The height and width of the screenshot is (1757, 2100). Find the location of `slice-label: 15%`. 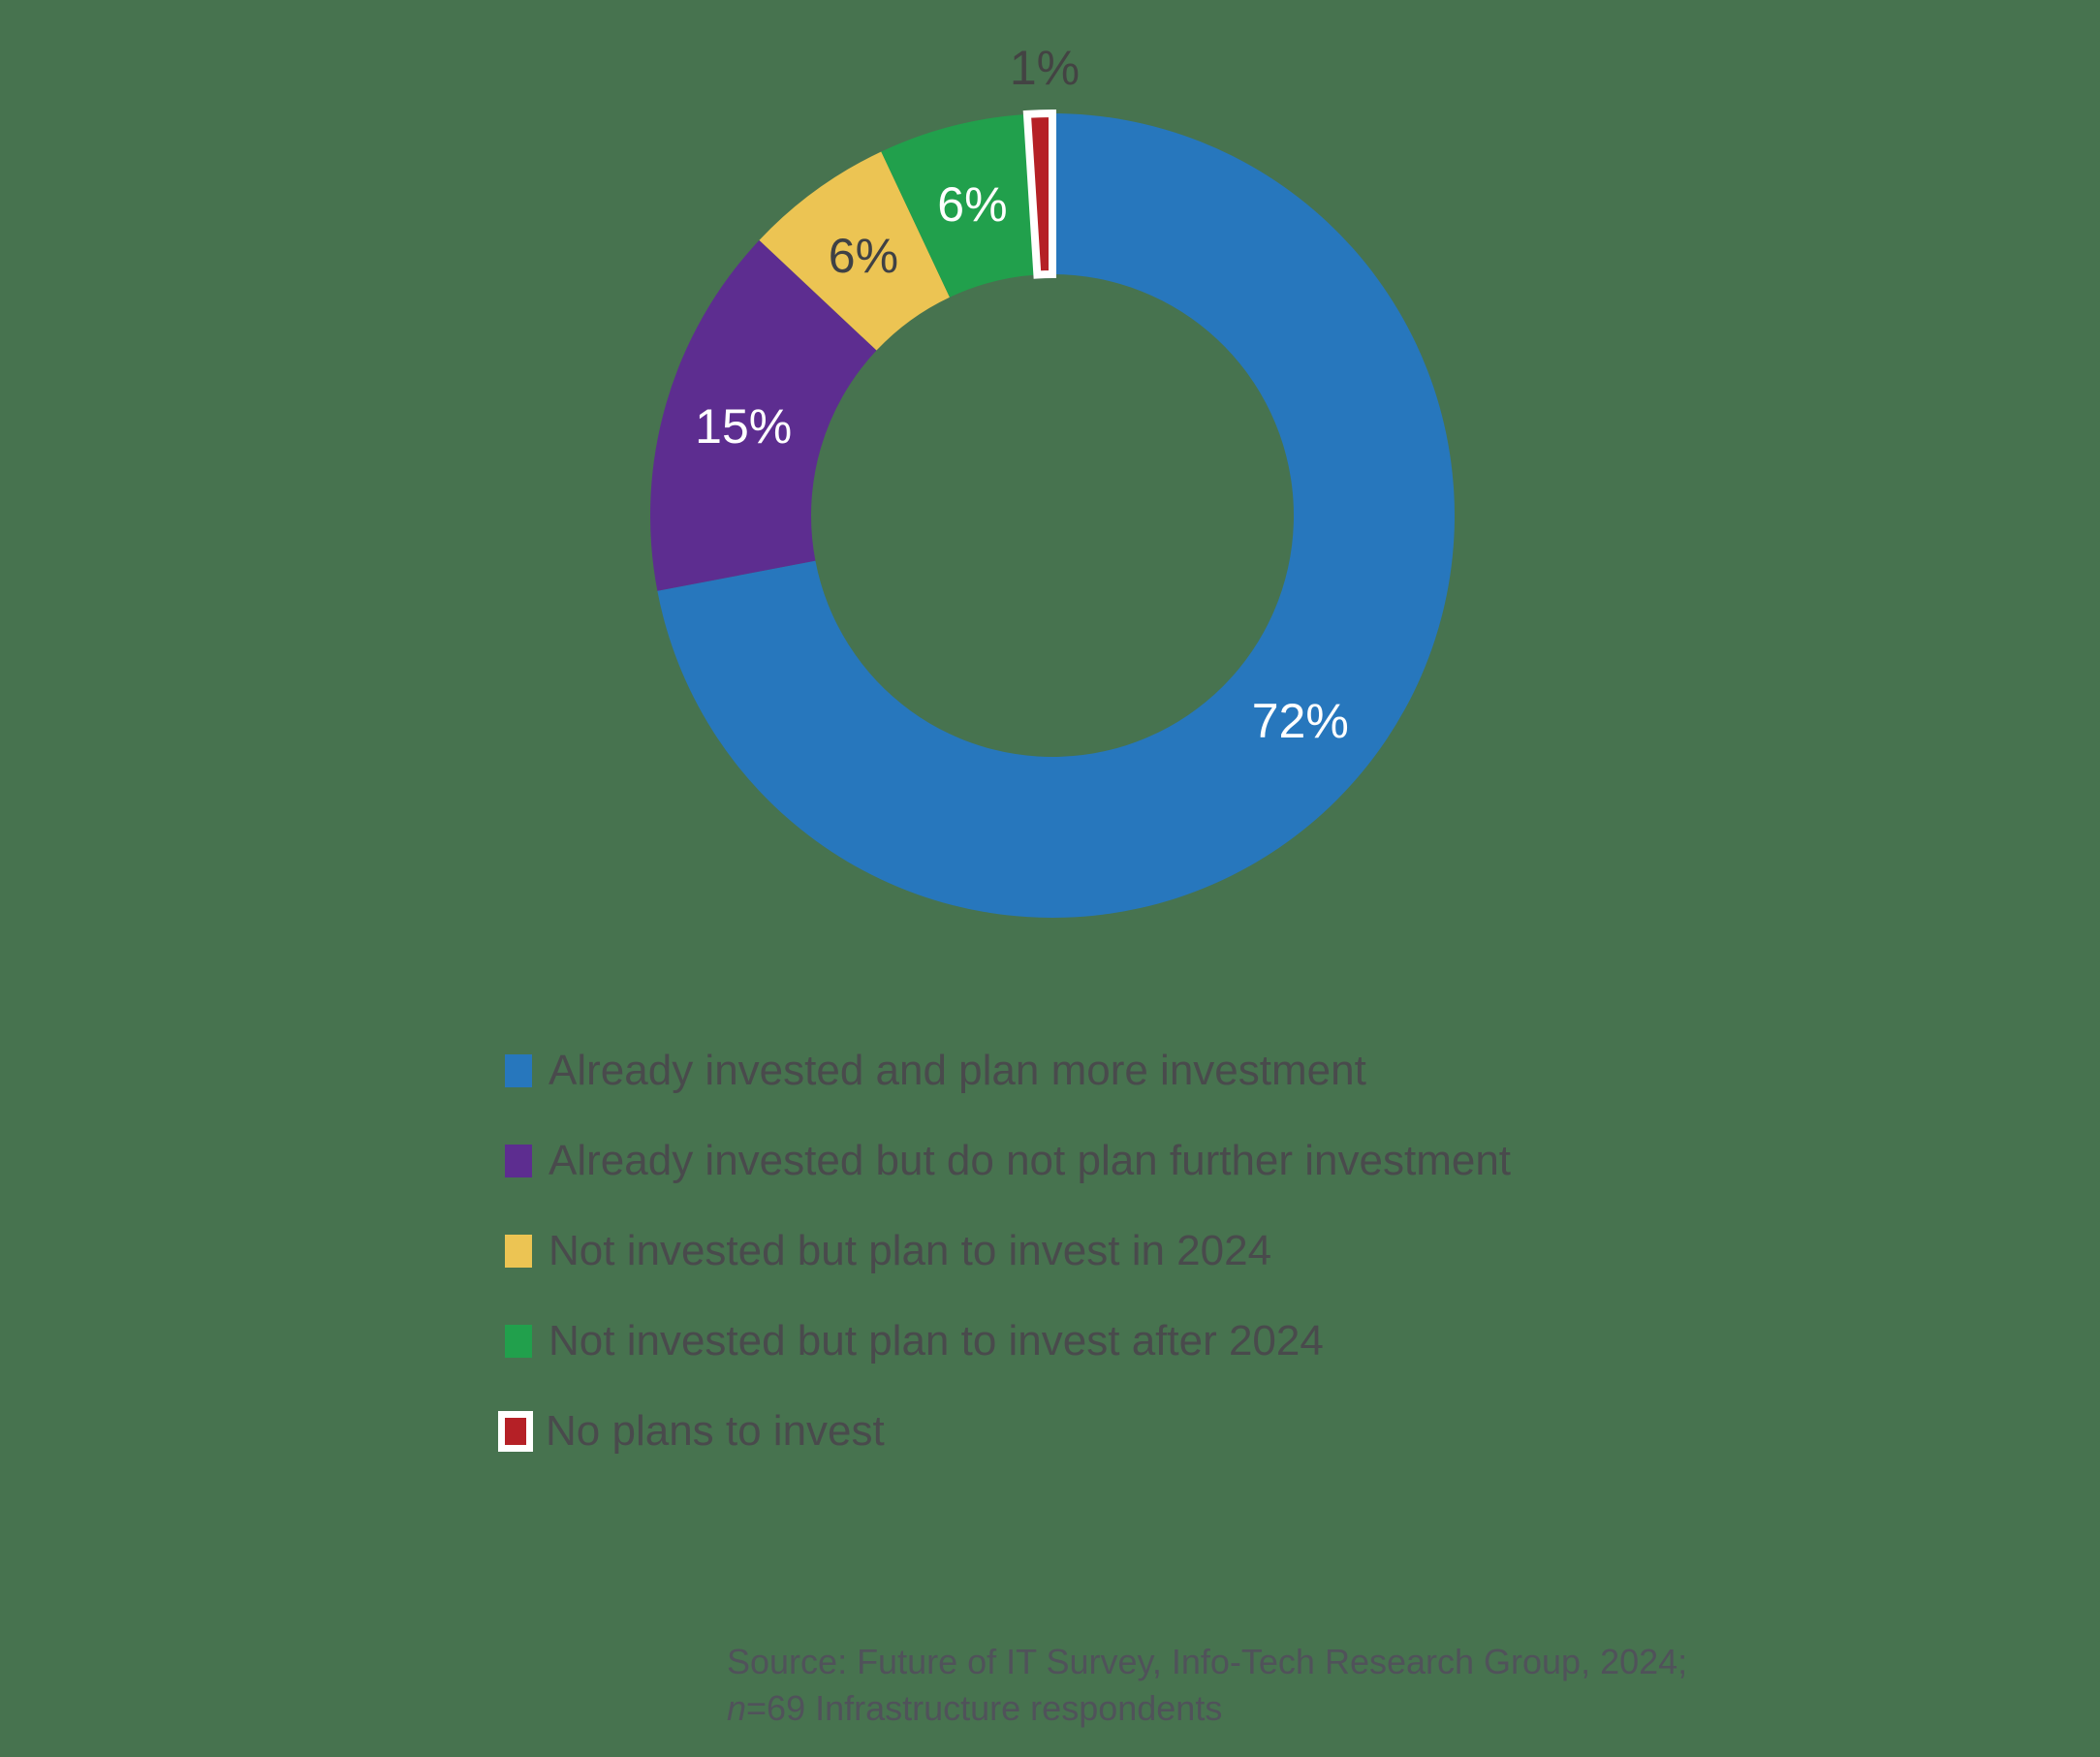

slice-label: 15% is located at coordinates (743, 426).